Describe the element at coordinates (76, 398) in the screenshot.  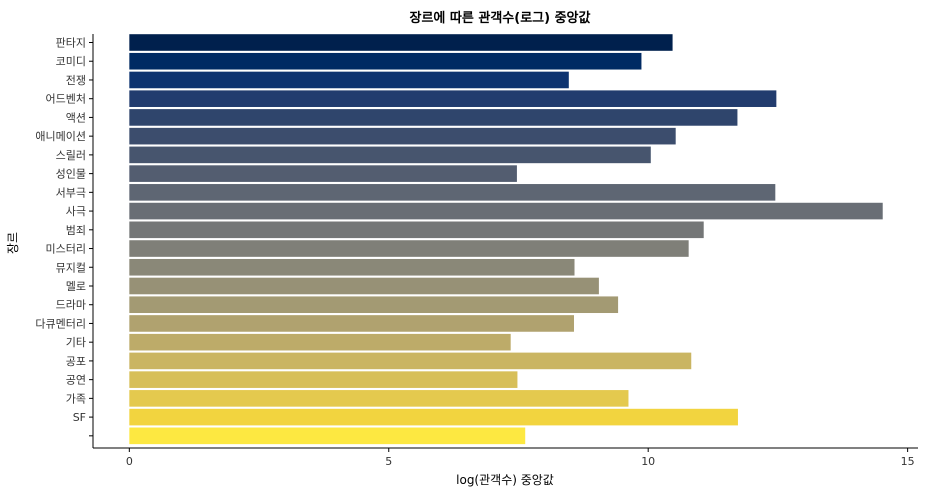
I see `y-tick-label: 가족` at that location.